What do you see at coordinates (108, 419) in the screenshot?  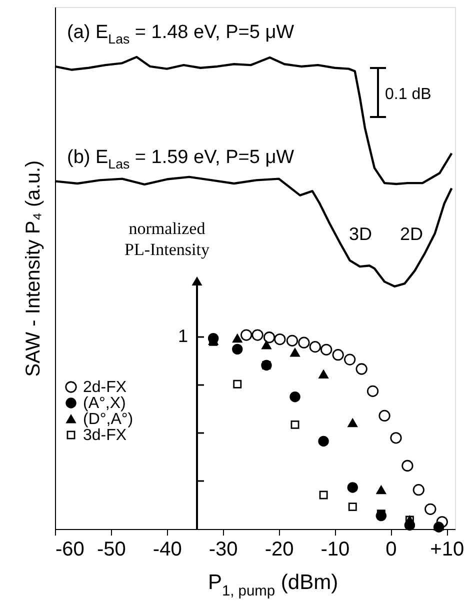 I see `legend-label: (D°,A°)` at bounding box center [108, 419].